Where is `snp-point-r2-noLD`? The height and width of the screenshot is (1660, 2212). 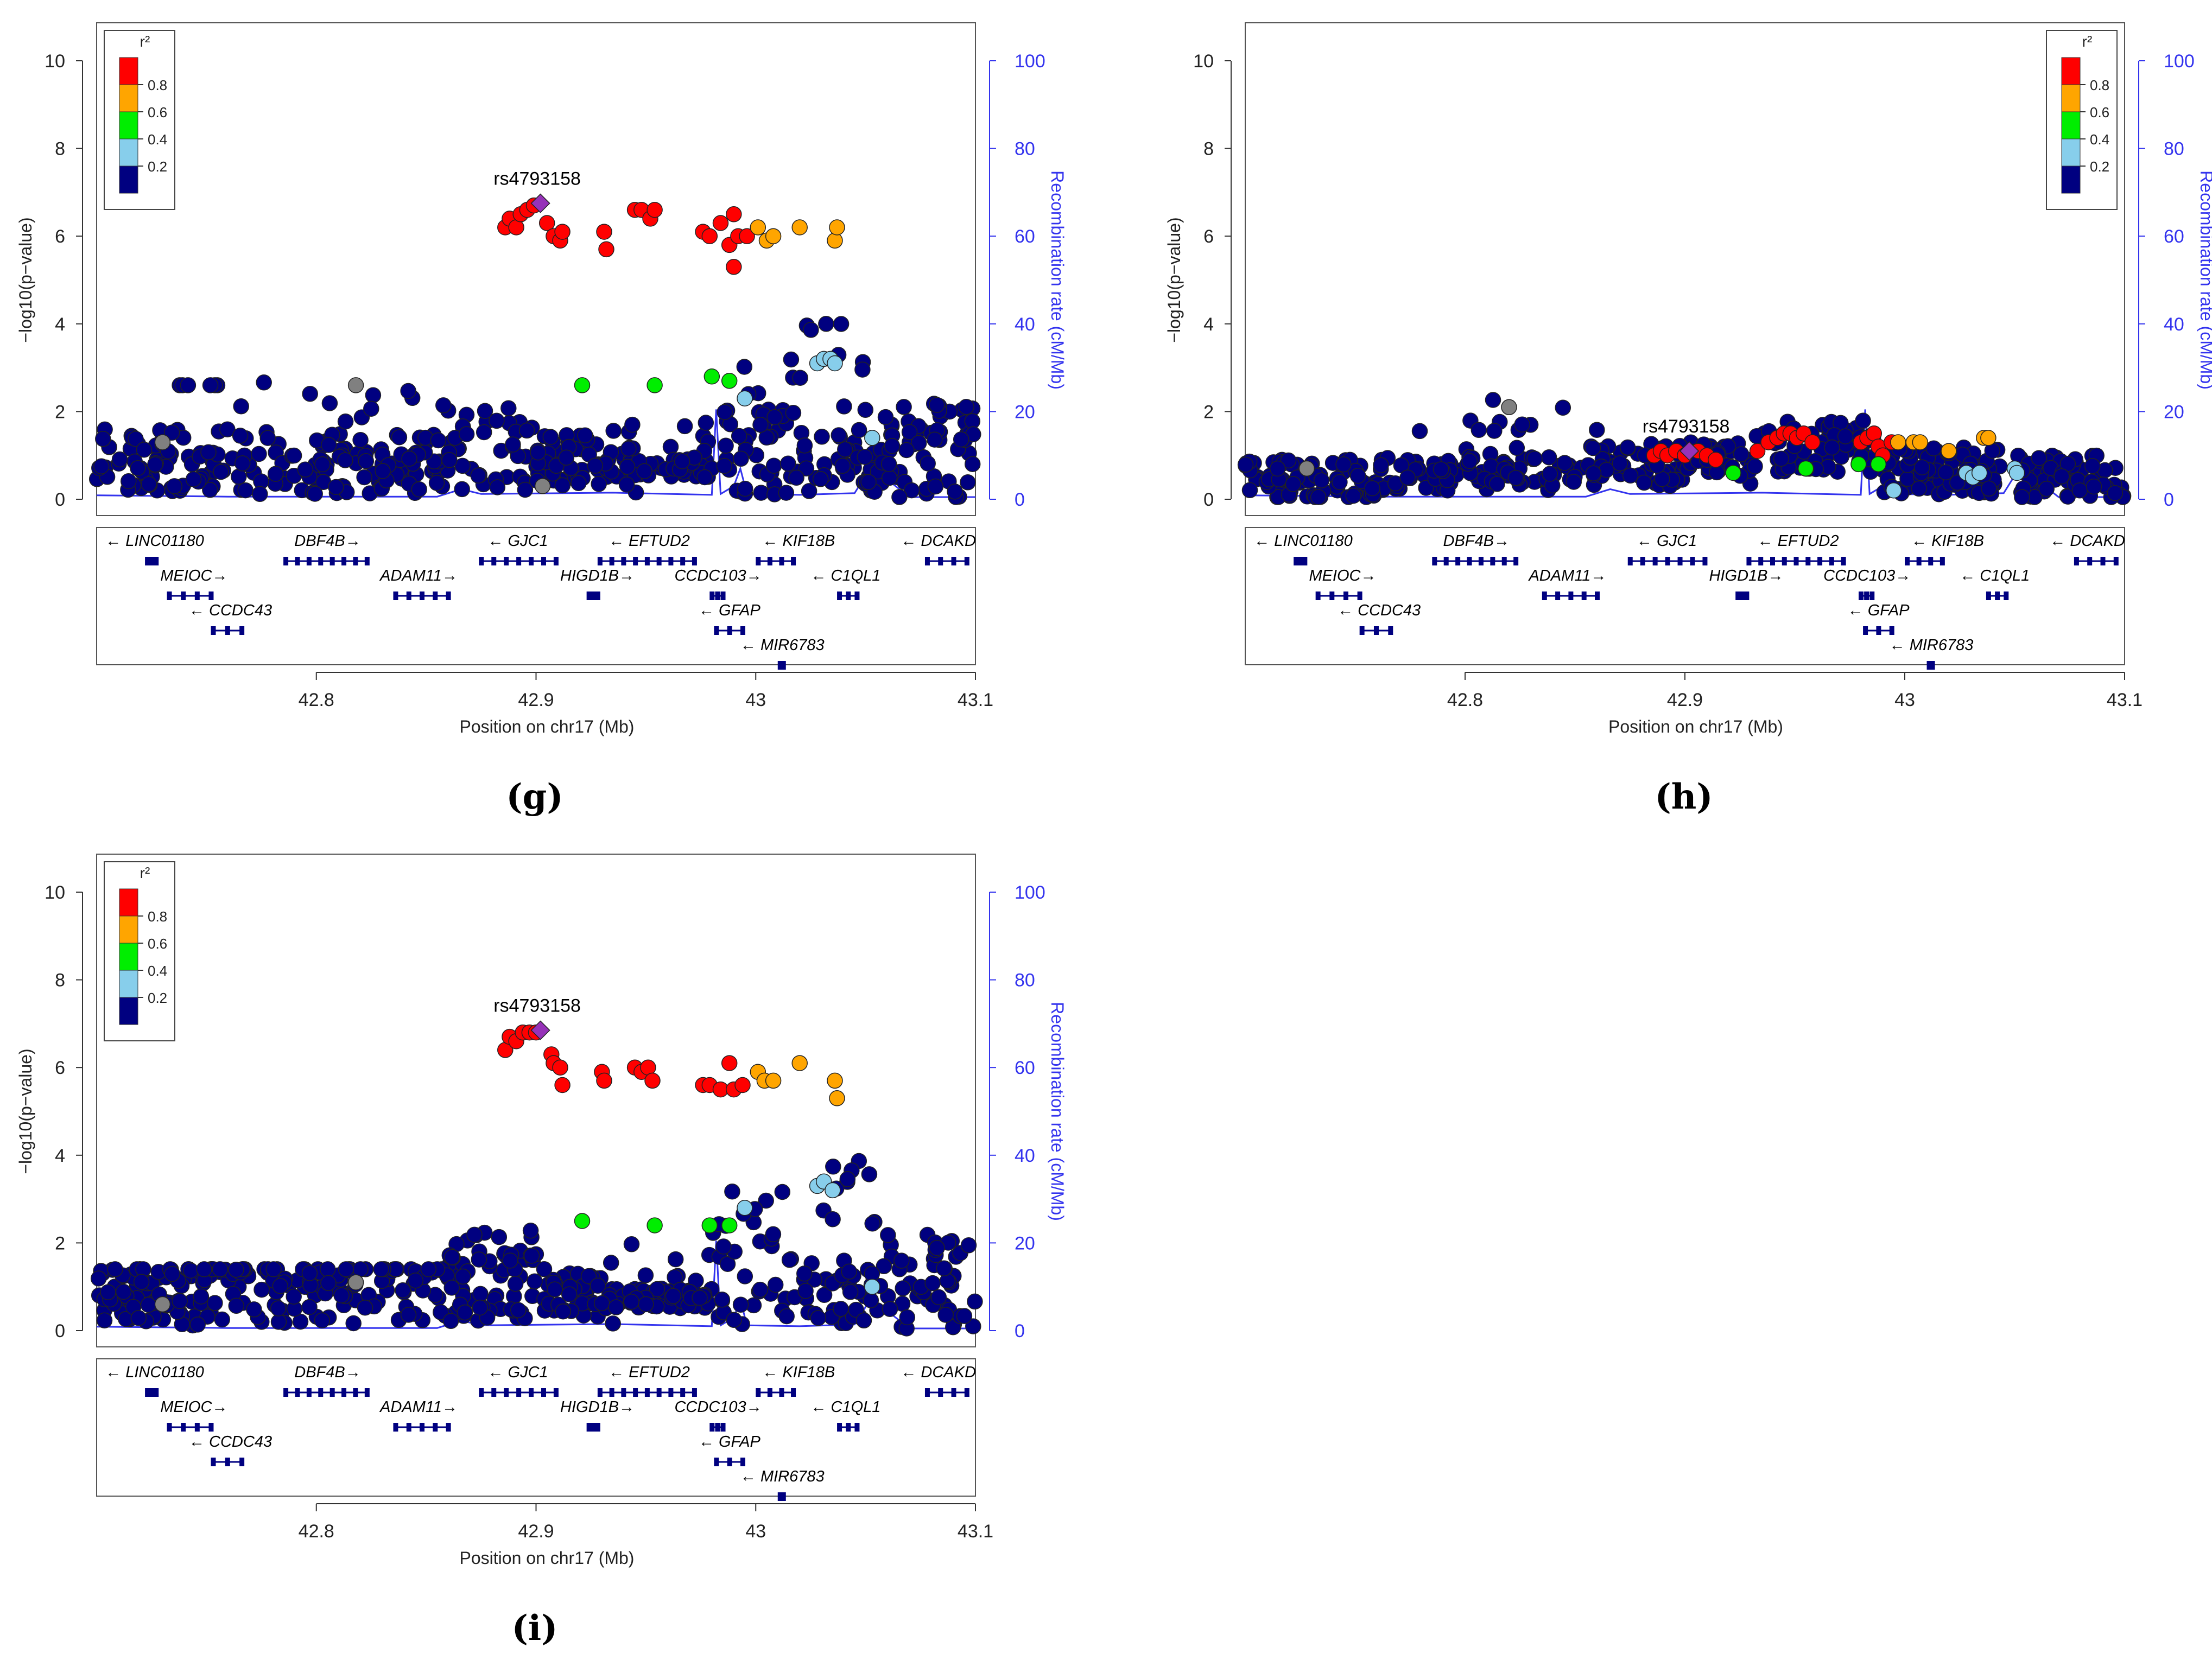 snp-point-r2-noLD is located at coordinates (356, 385).